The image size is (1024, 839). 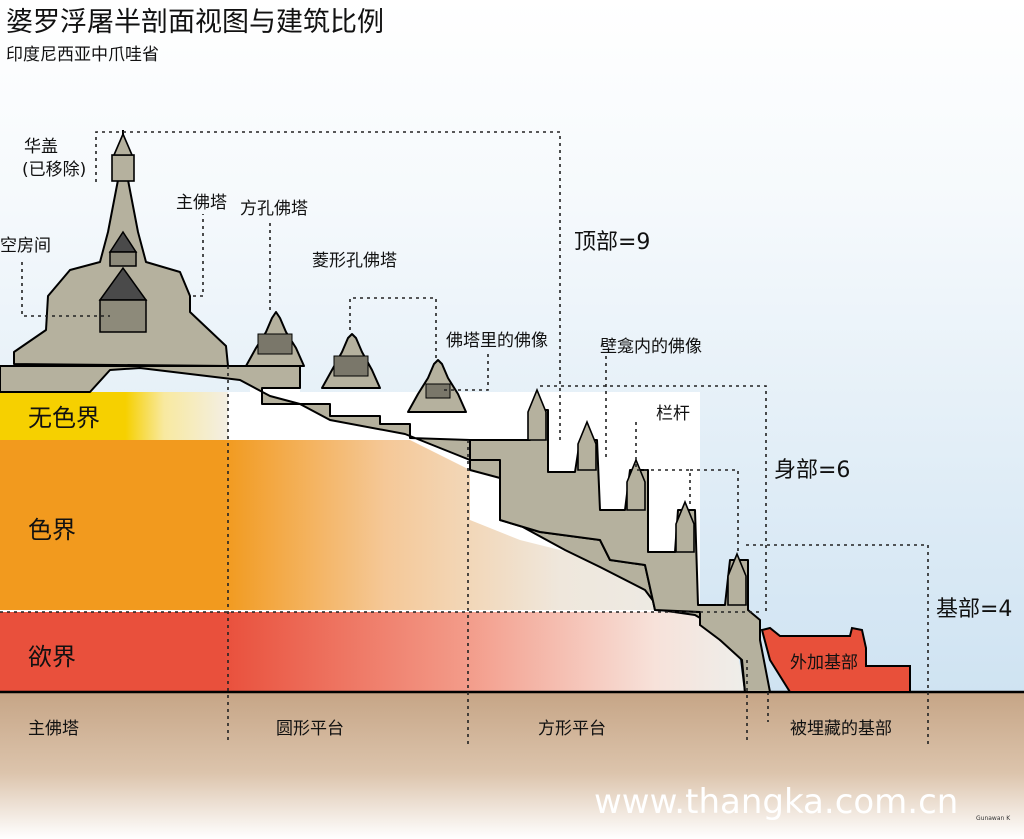 What do you see at coordinates (41, 147) in the screenshot?
I see `label-chattra: 华盖` at bounding box center [41, 147].